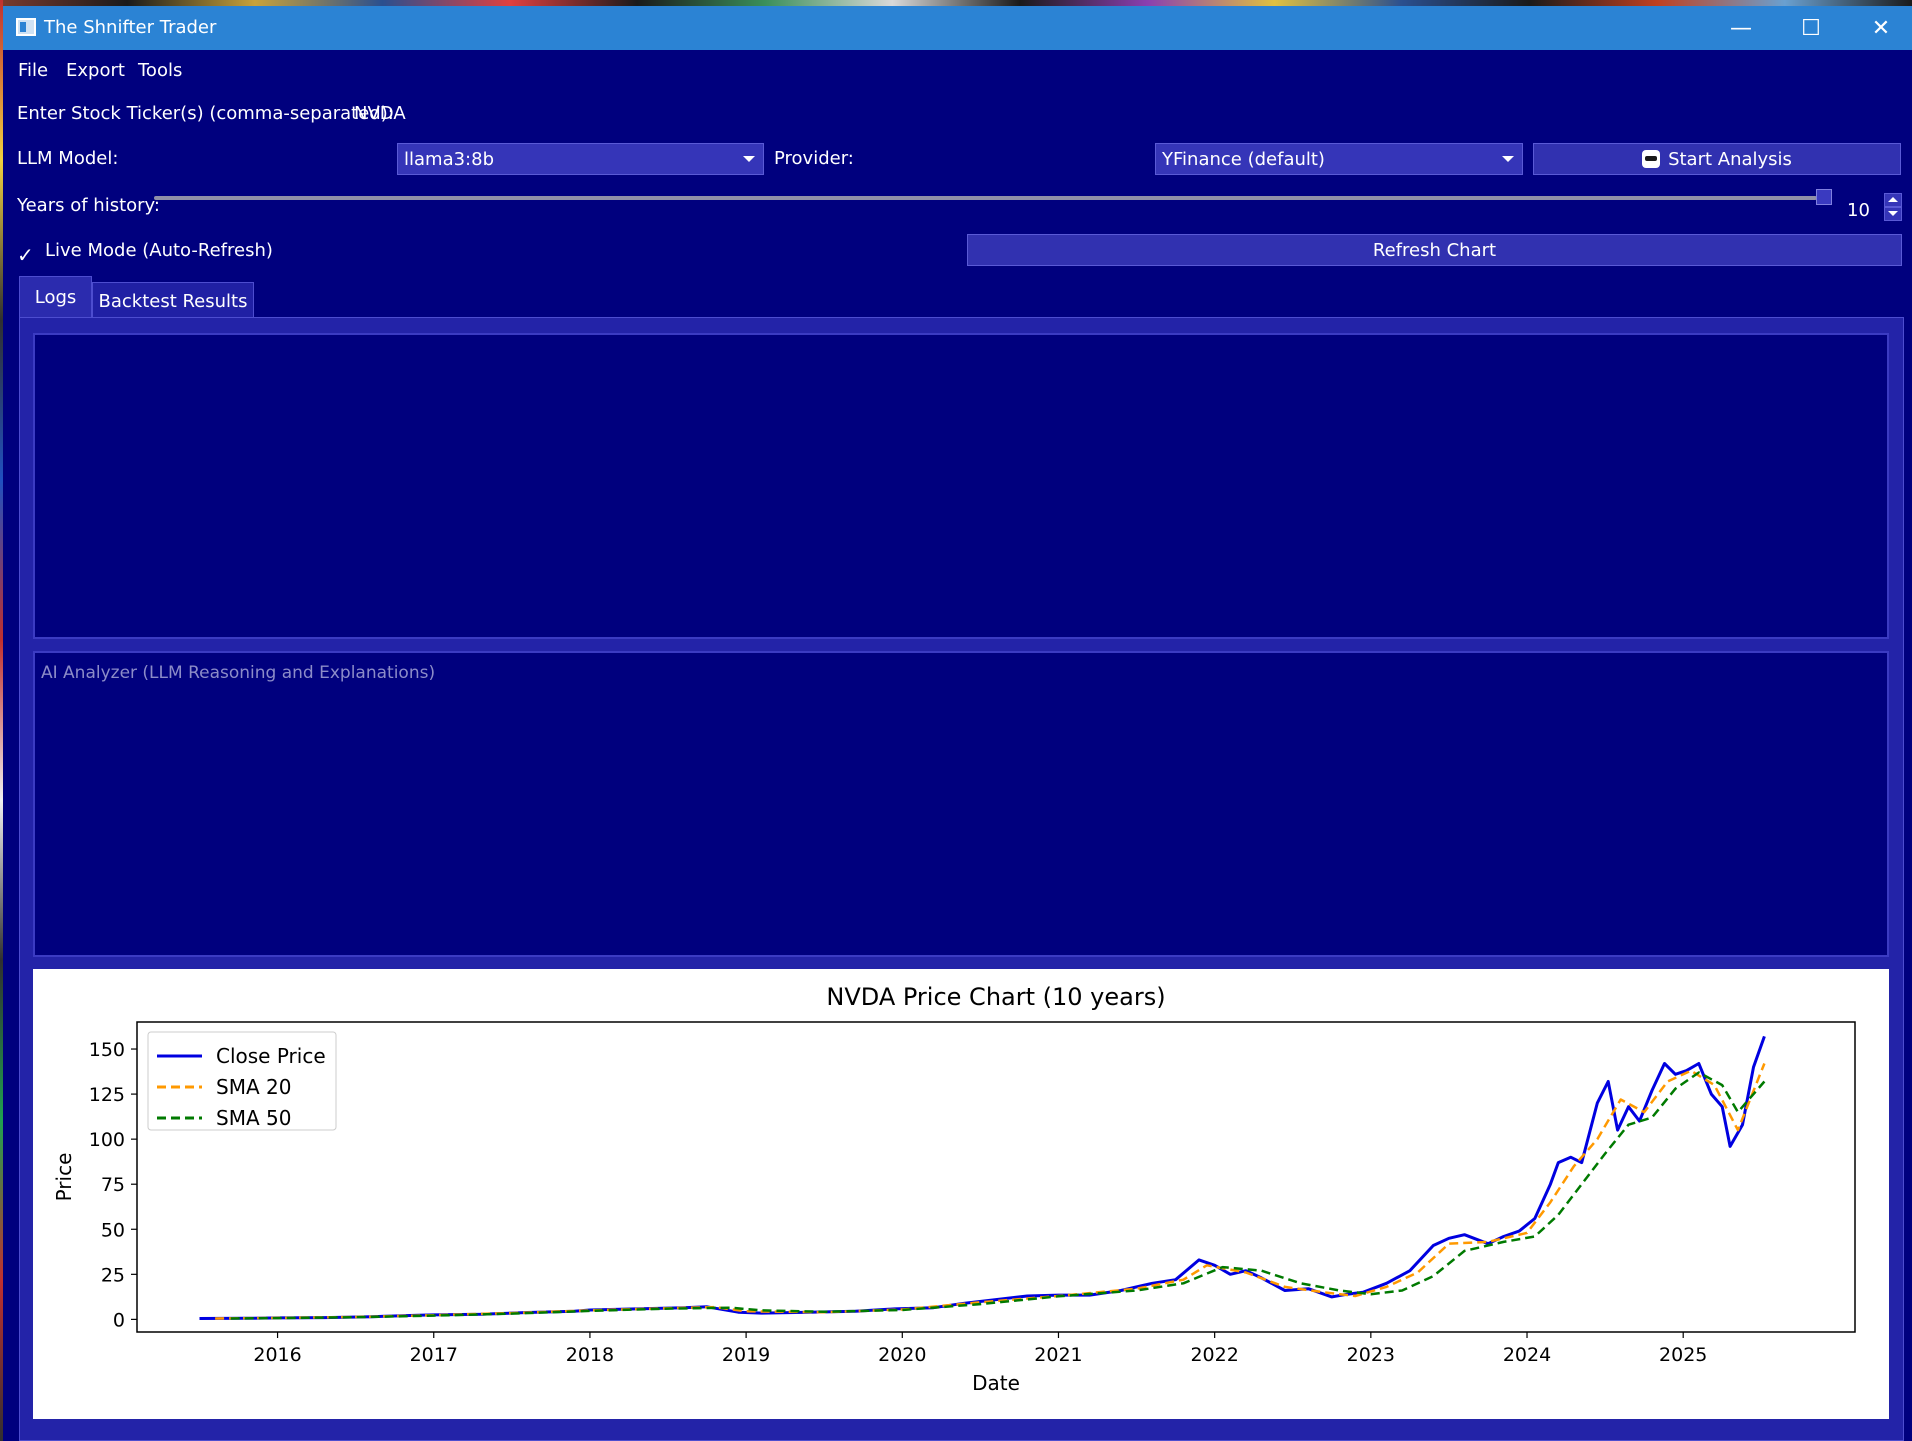  What do you see at coordinates (1339, 159) in the screenshot?
I see `provider-select: YFinance (default)` at bounding box center [1339, 159].